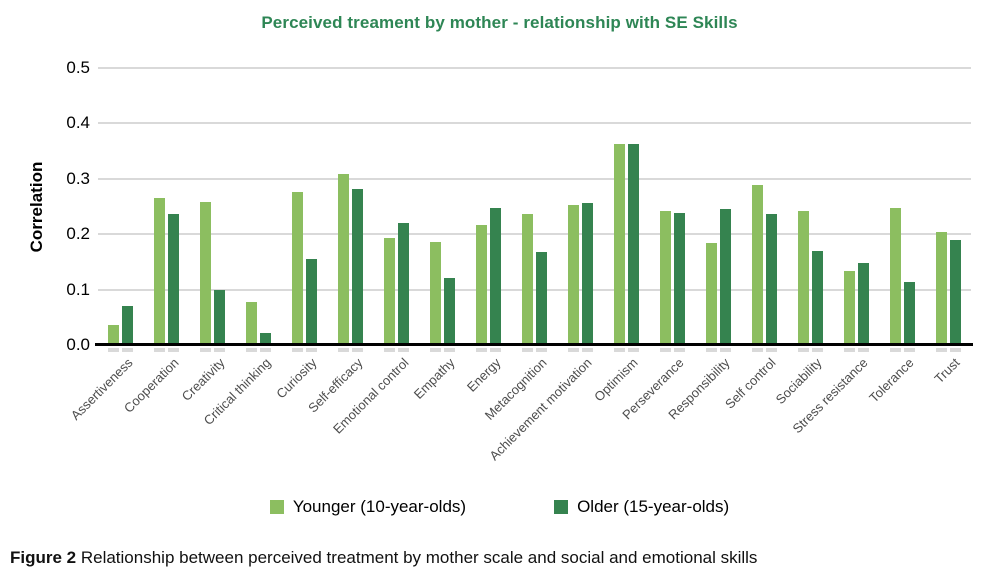 Image resolution: width=999 pixels, height=579 pixels. I want to click on bar-younger-creativity, so click(206, 273).